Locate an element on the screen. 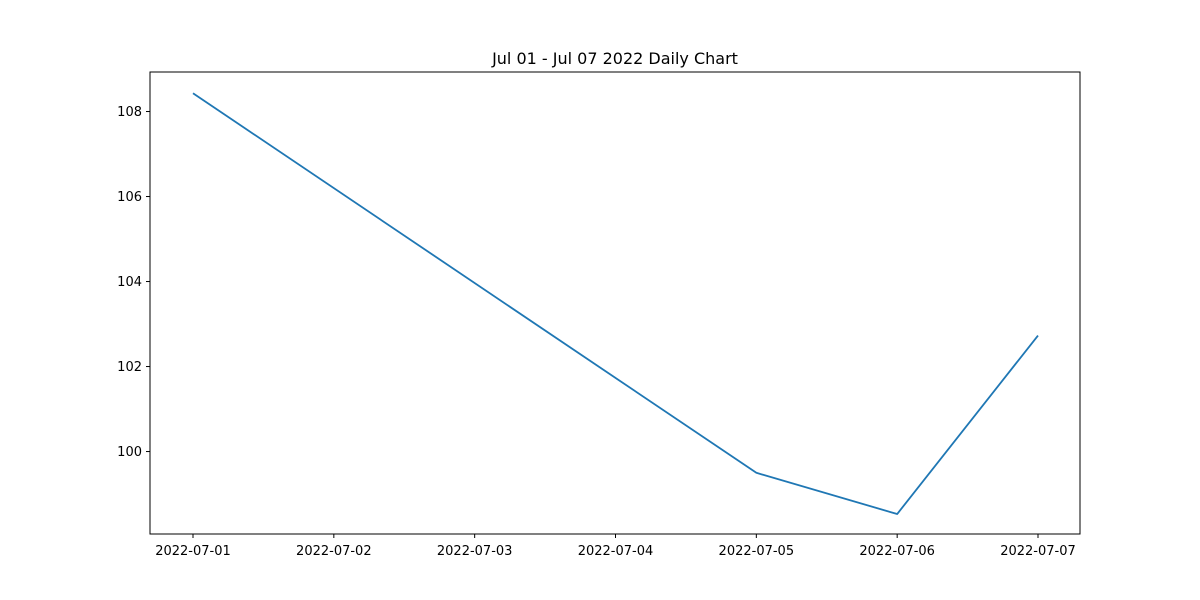 The width and height of the screenshot is (1200, 600). x-tick-label: 2022-07-05 is located at coordinates (757, 551).